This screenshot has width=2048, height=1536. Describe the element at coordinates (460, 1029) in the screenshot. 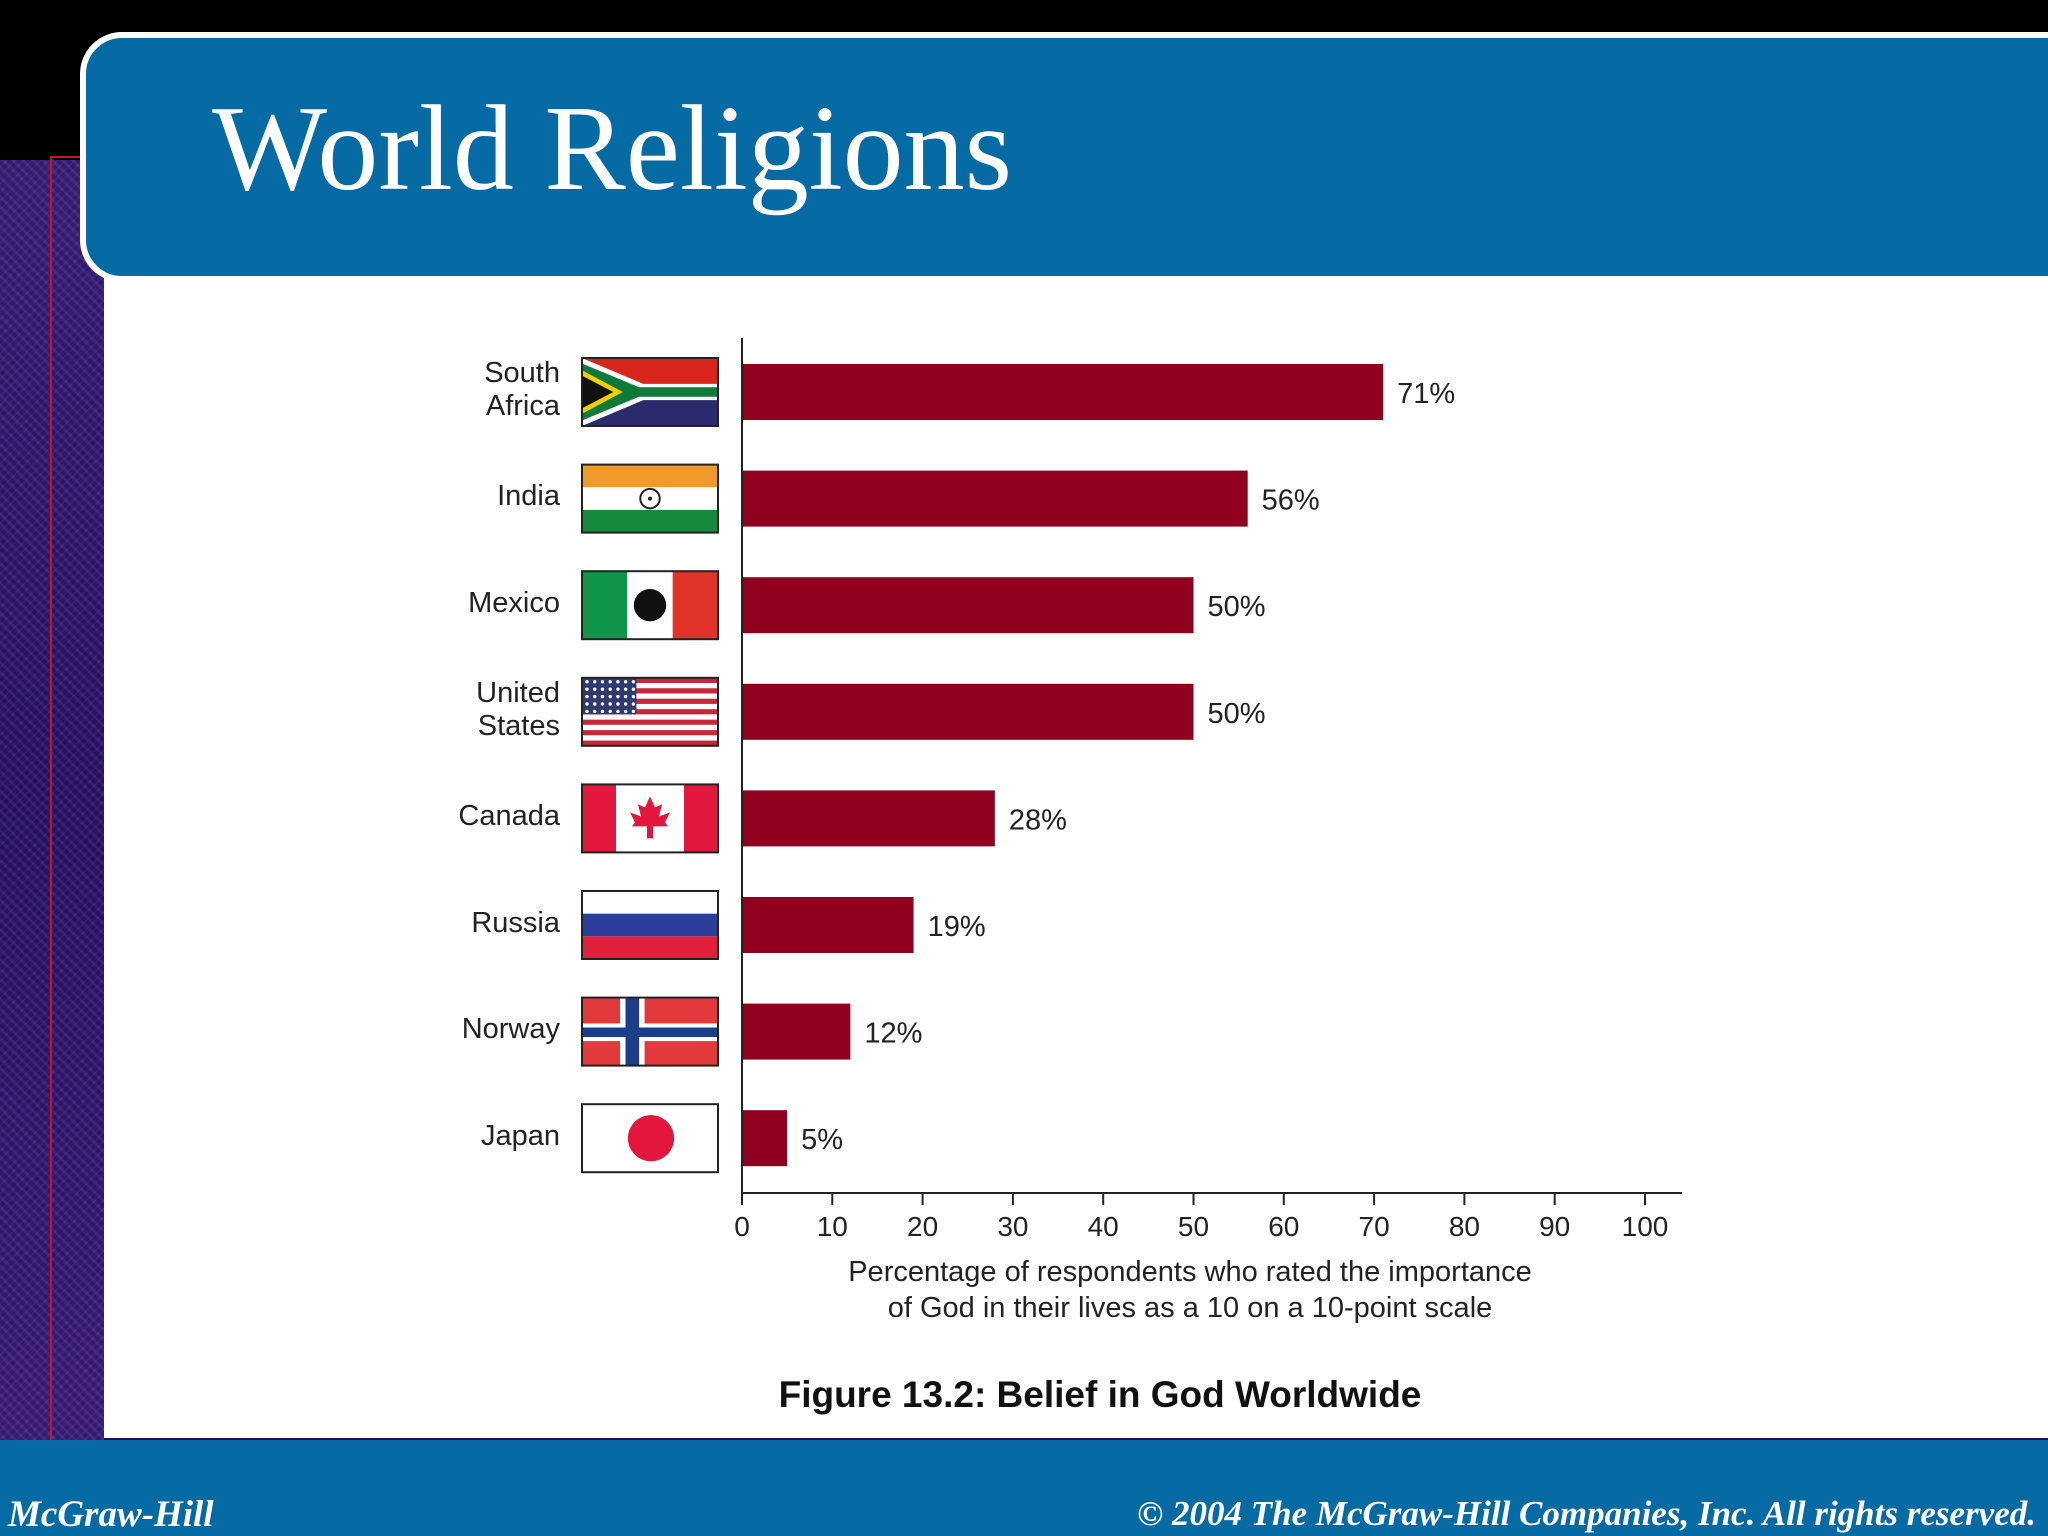

I see `country-label: Norway` at that location.